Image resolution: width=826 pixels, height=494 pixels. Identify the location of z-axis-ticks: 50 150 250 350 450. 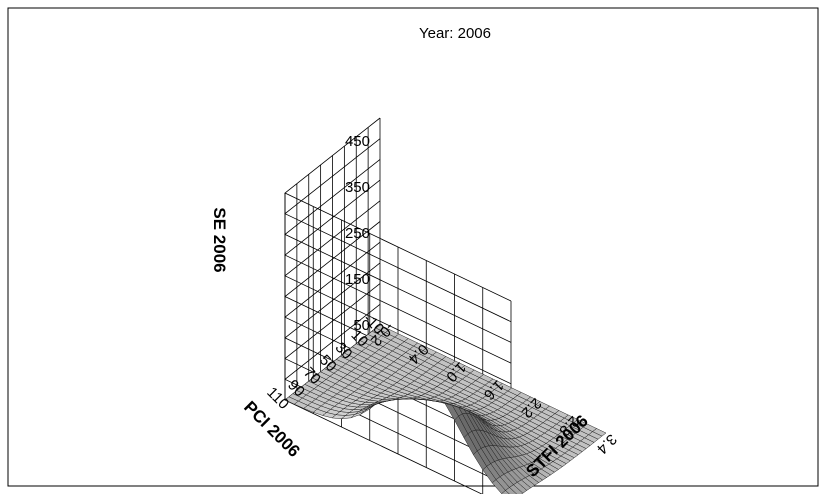
(357, 233).